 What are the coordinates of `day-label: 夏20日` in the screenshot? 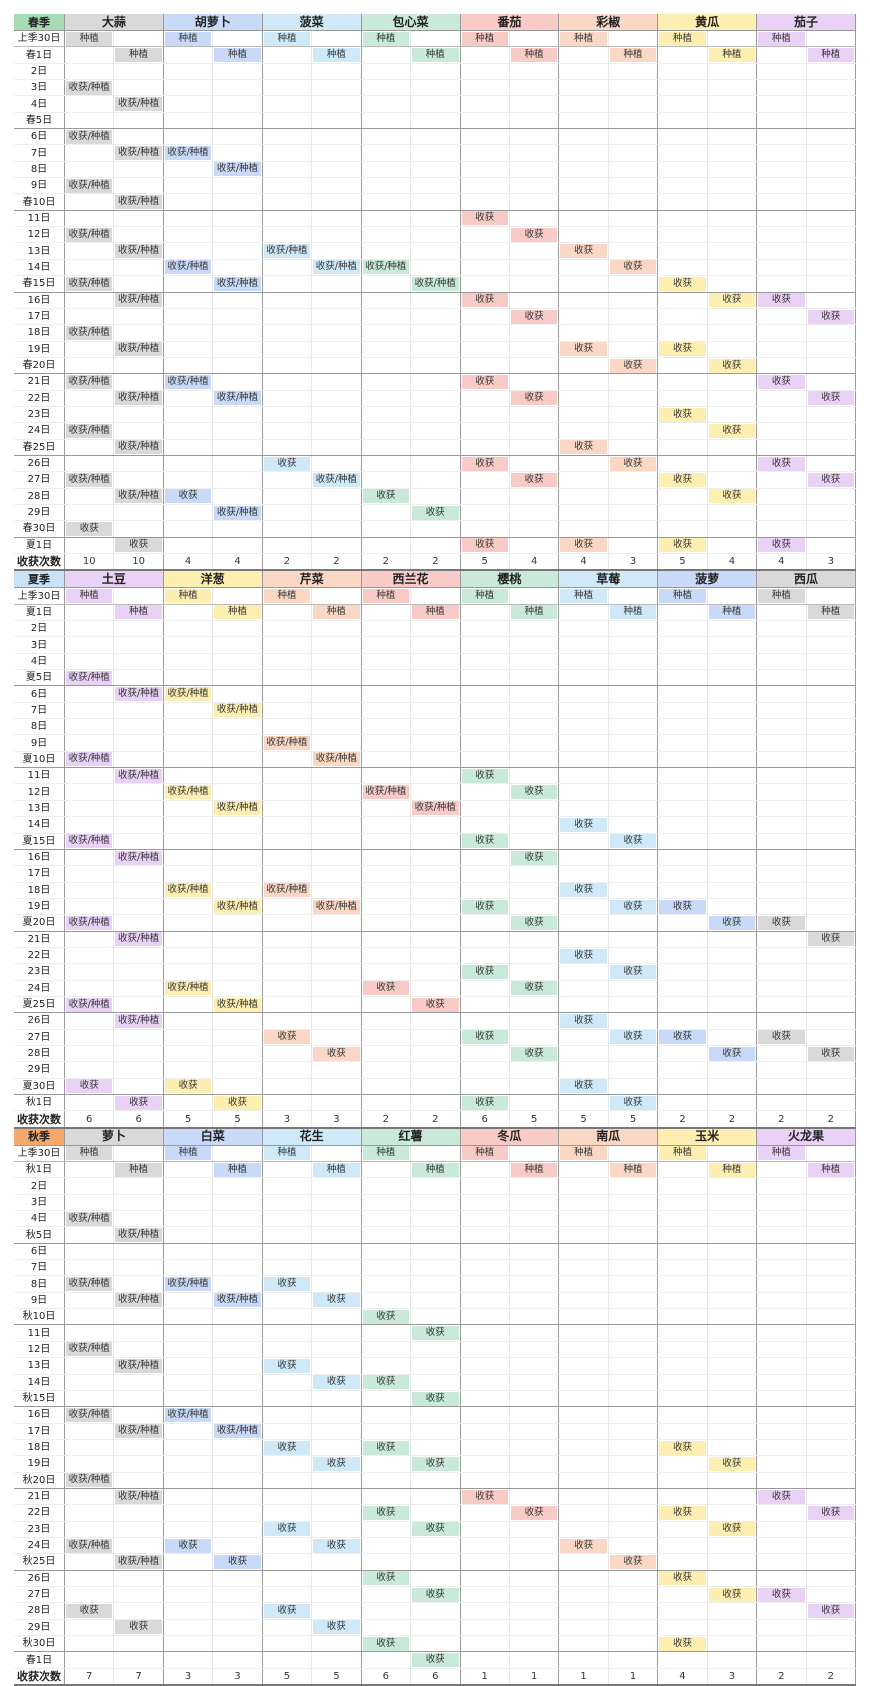 It's located at (39, 923).